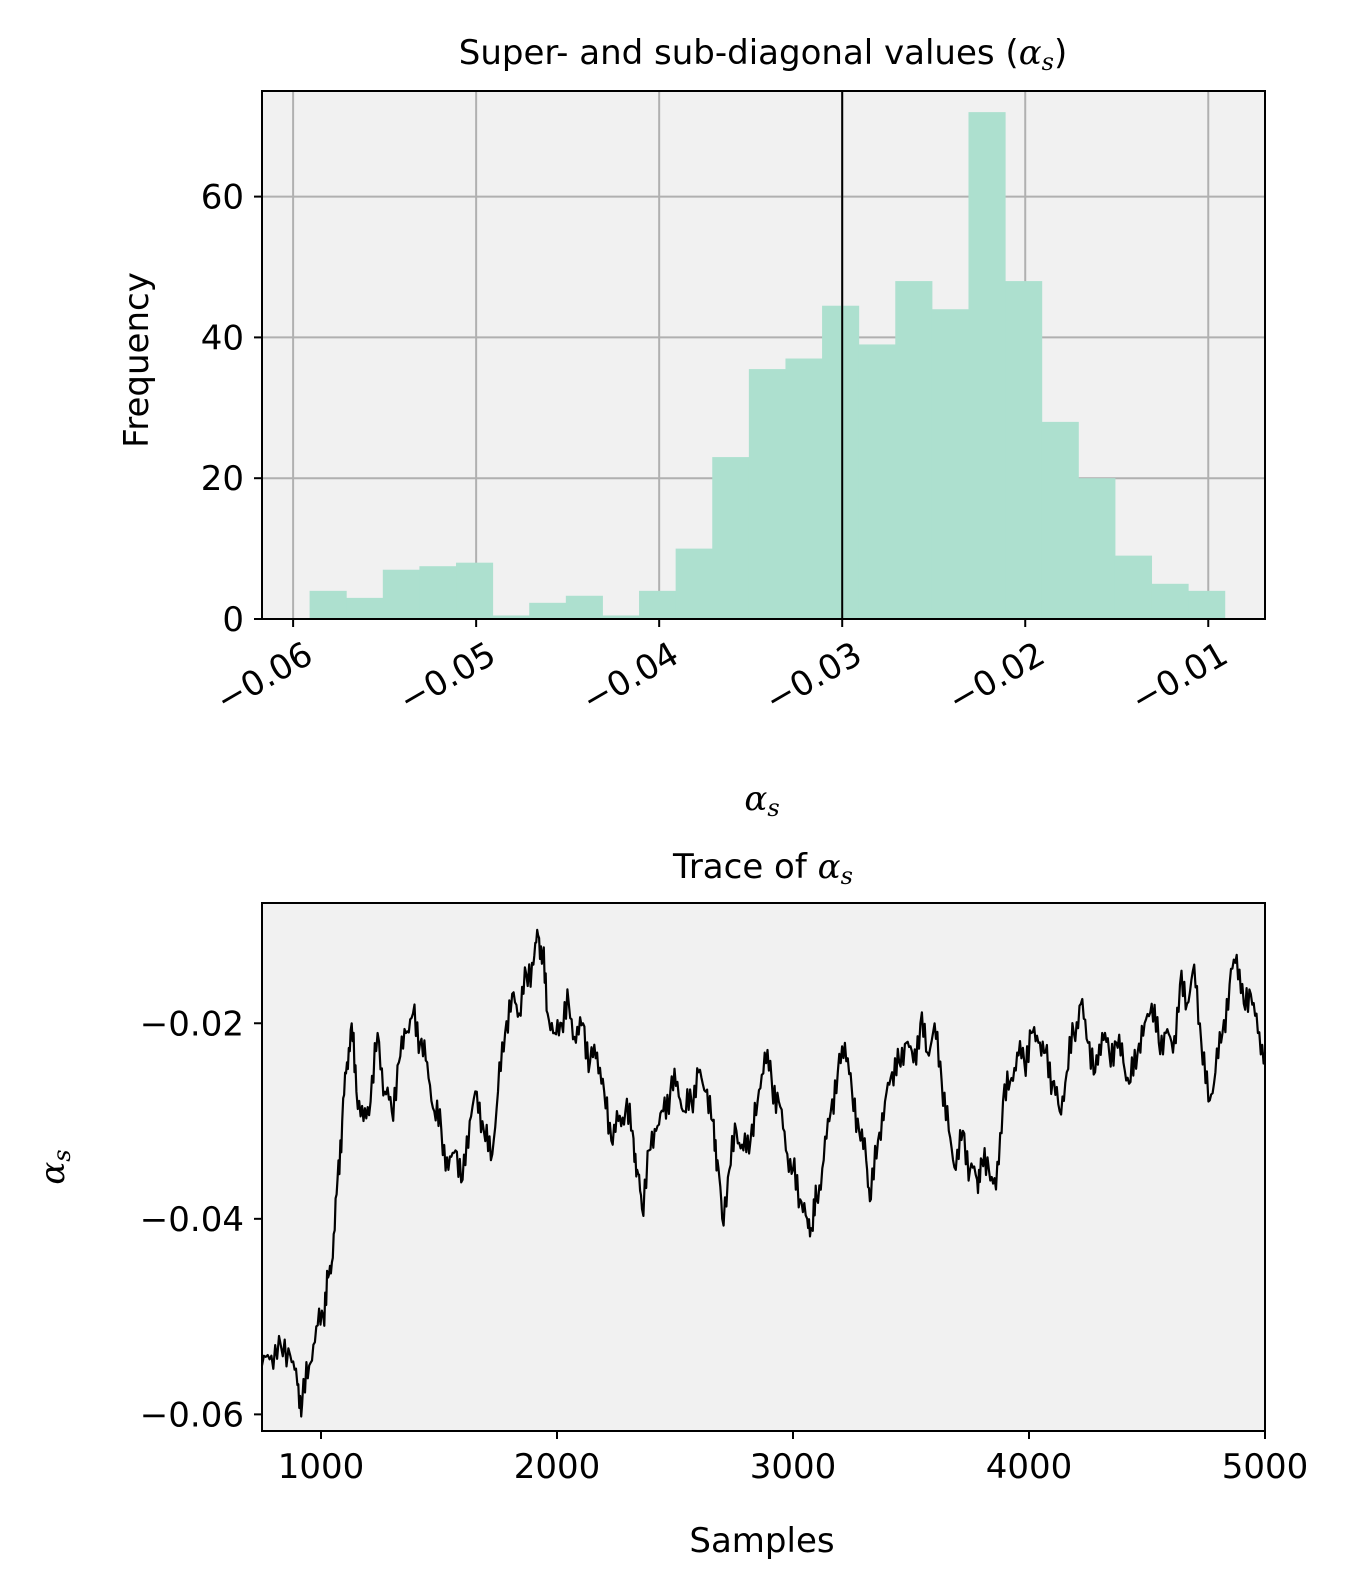 The image size is (1349, 1595). I want to click on histogram-y-tick-label: 40, so click(222, 338).